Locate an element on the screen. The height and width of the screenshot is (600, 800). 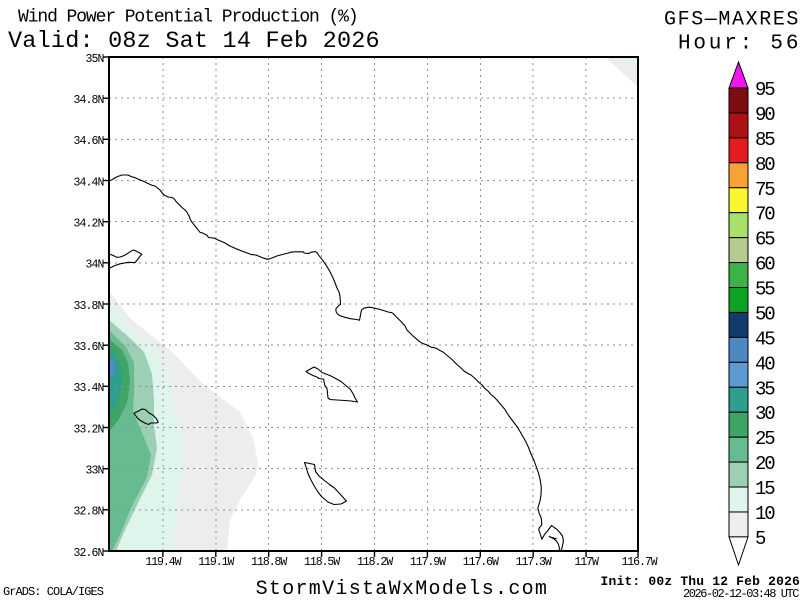
svg-text: 55 is located at coordinates (765, 290).